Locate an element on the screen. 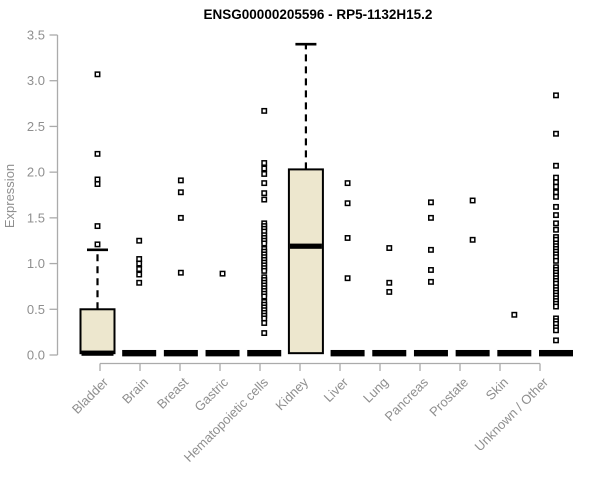 The image size is (600, 500). category-brain is located at coordinates (139, 297).